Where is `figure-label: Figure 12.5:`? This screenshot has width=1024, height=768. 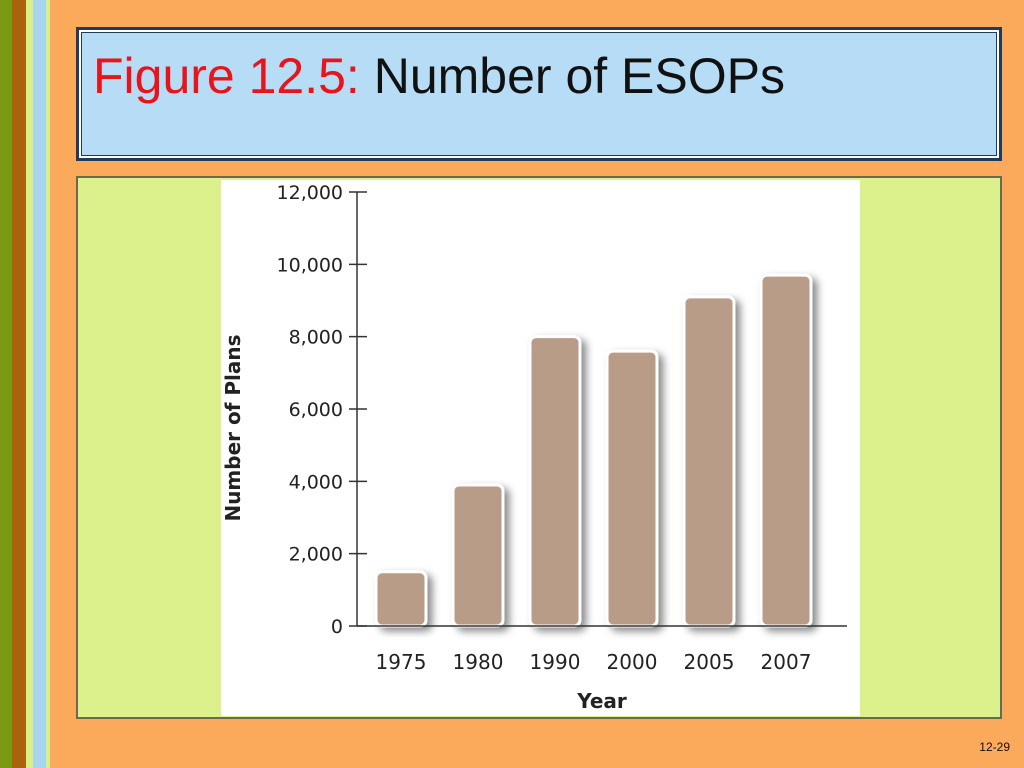
figure-label: Figure 12.5: is located at coordinates (226, 76).